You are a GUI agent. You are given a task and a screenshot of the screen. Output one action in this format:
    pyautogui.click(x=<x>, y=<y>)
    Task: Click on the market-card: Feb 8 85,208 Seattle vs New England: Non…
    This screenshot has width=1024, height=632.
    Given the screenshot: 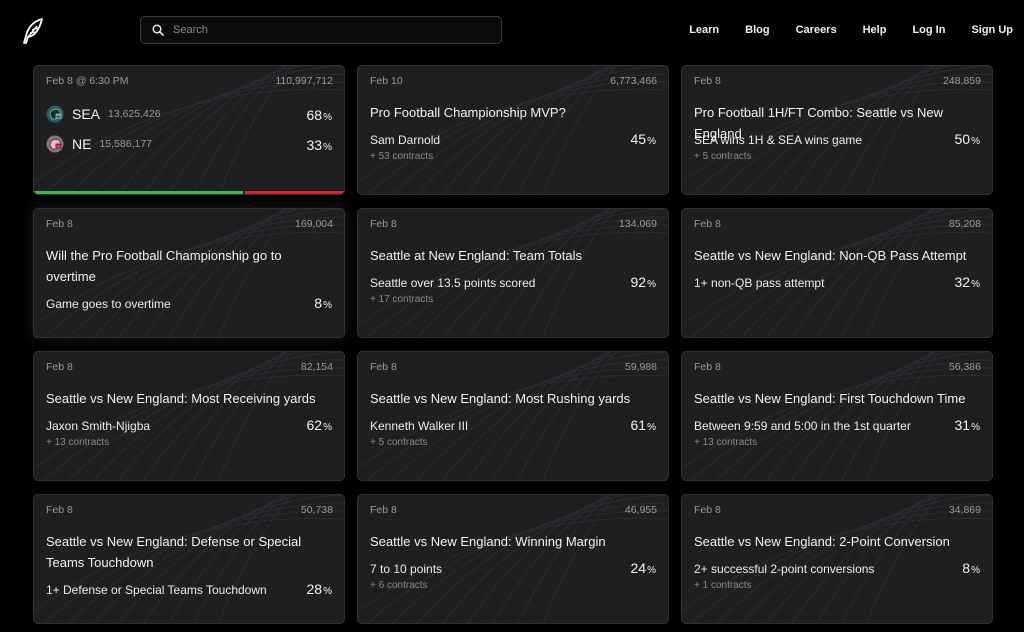 What is the action you would take?
    pyautogui.click(x=837, y=273)
    